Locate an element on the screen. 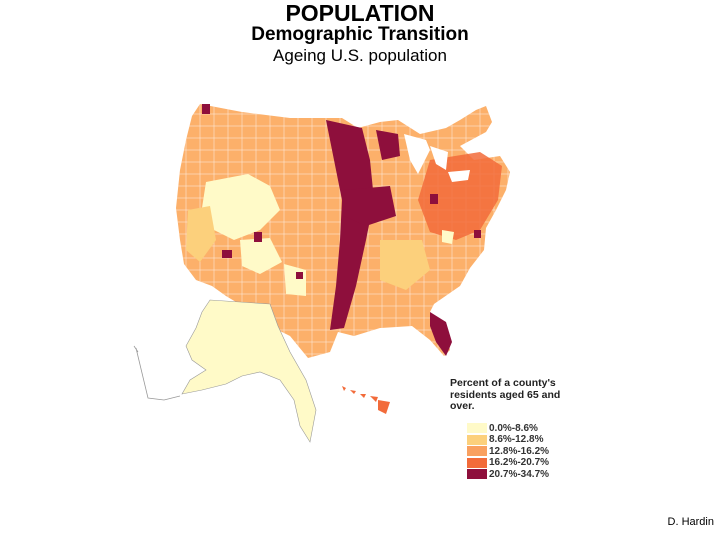  page-subtitle: Demographic Transition is located at coordinates (360, 34).